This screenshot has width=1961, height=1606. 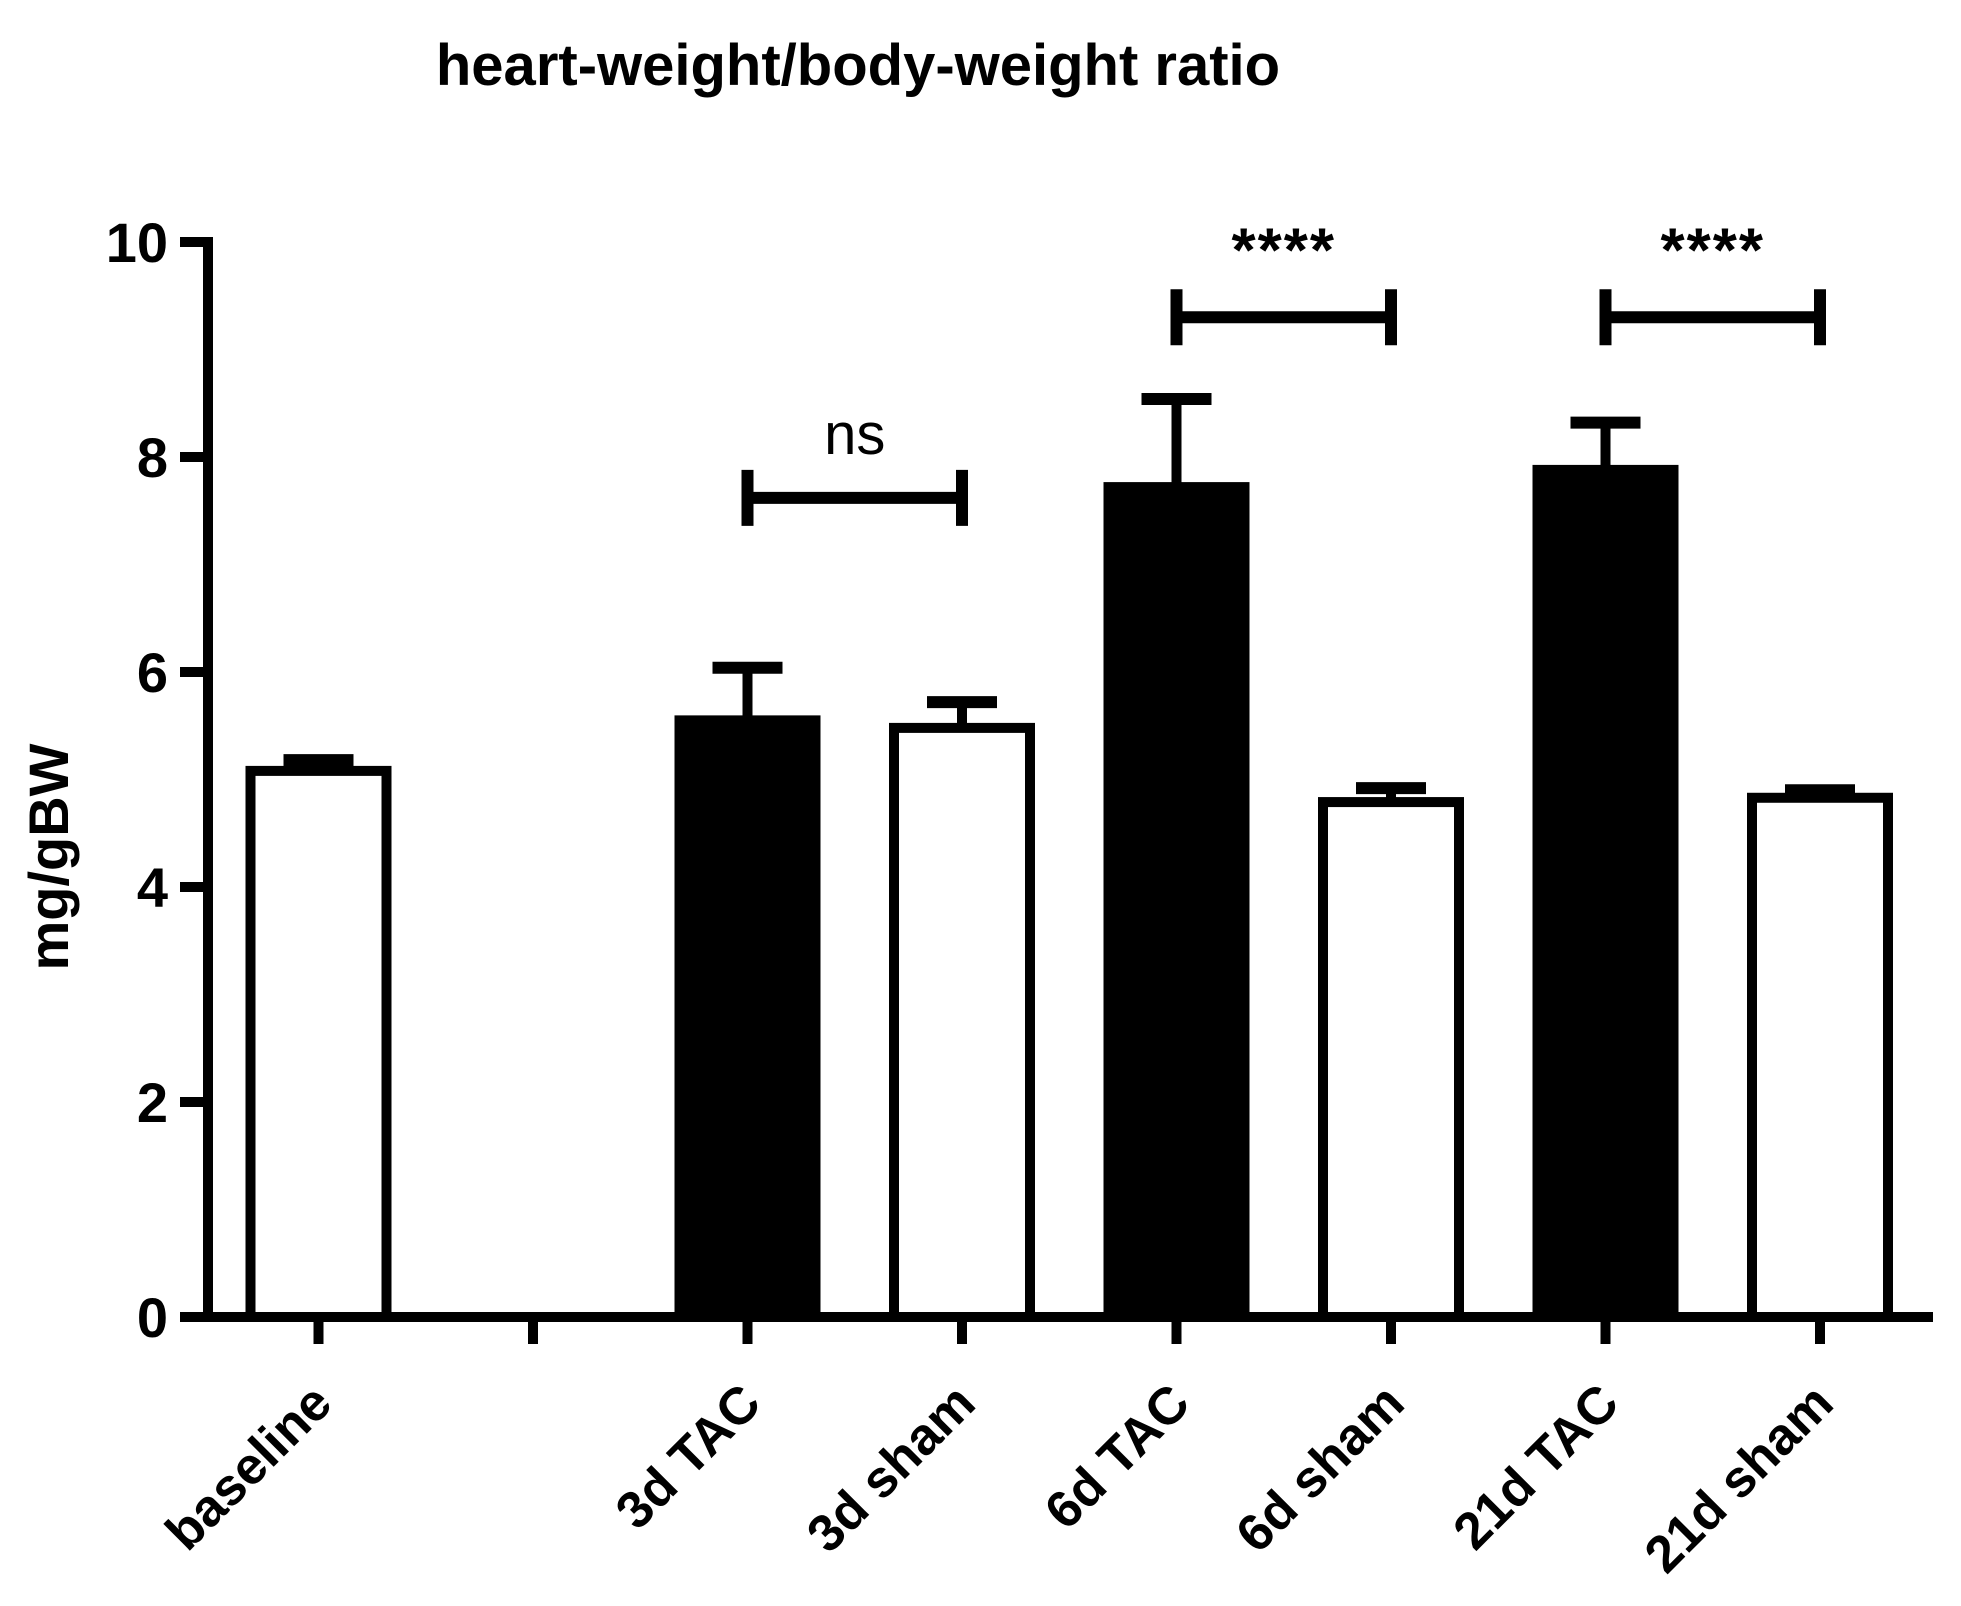 What do you see at coordinates (1739, 1478) in the screenshot?
I see `x-tick-label: 21d sham` at bounding box center [1739, 1478].